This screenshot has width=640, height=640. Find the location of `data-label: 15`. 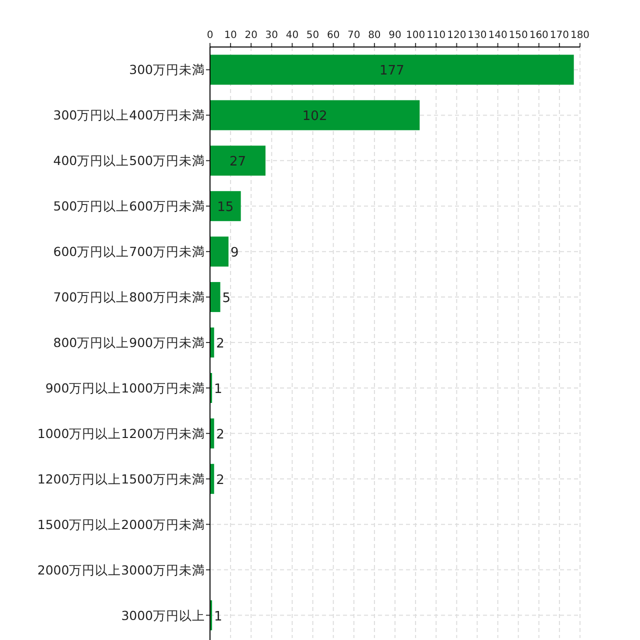

data-label: 15 is located at coordinates (225, 208).